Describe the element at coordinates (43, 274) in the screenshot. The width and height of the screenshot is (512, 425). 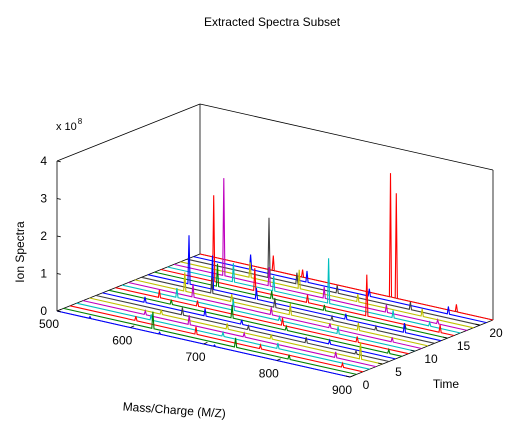
I see `z-tick-label: 1` at that location.